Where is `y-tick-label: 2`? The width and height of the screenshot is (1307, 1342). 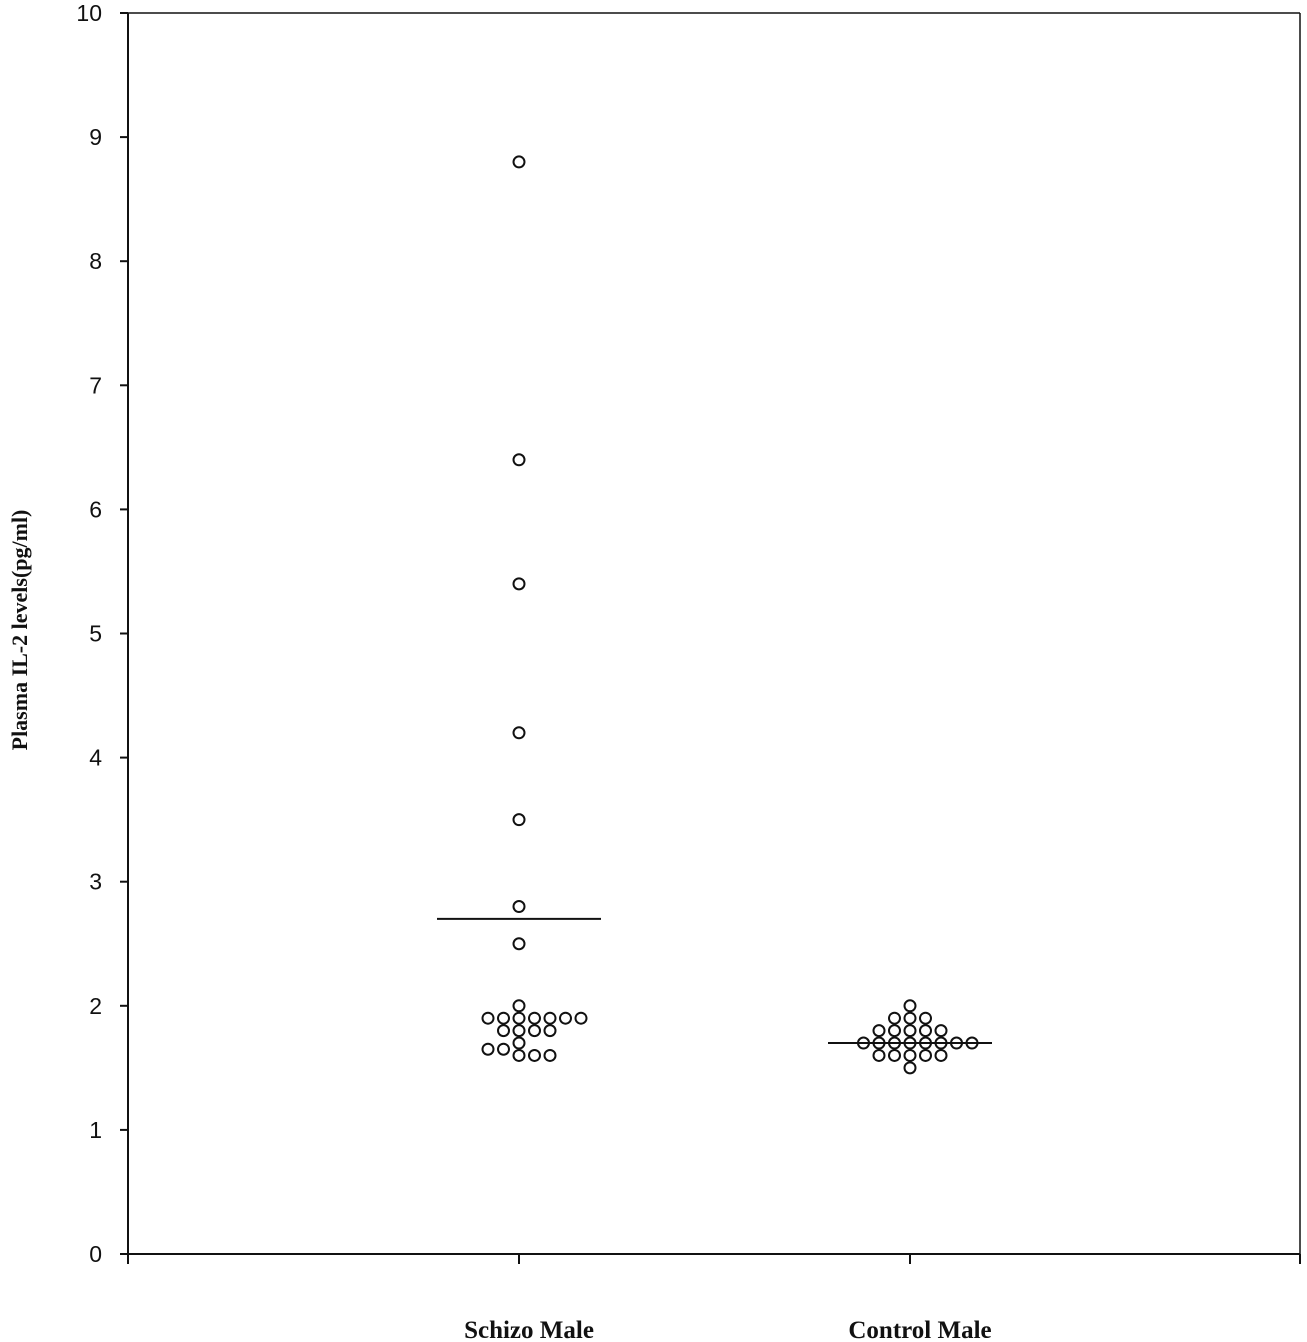 y-tick-label: 2 is located at coordinates (95, 1006).